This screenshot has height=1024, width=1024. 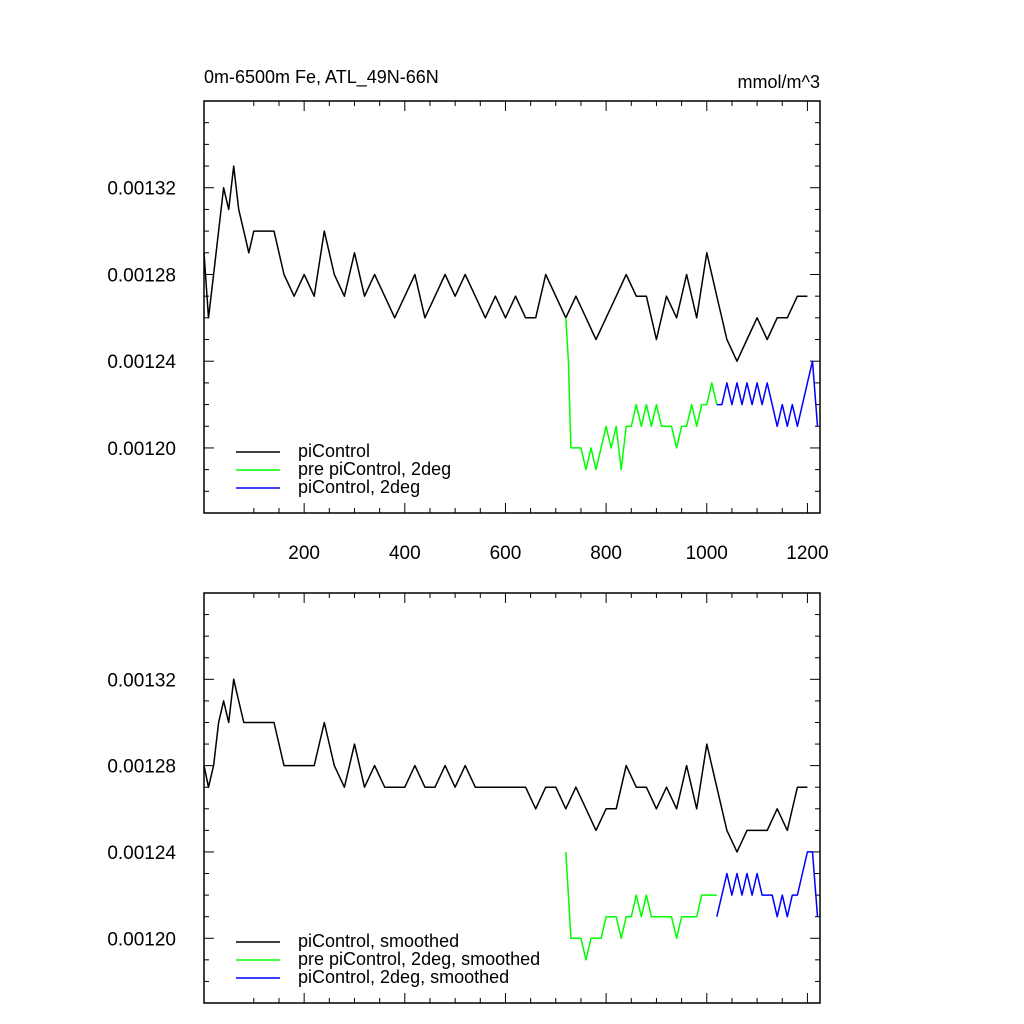 I want to click on y-tick-labels-top: 0.00120 0.00124 0.00128 0.00132, so click(x=141, y=319).